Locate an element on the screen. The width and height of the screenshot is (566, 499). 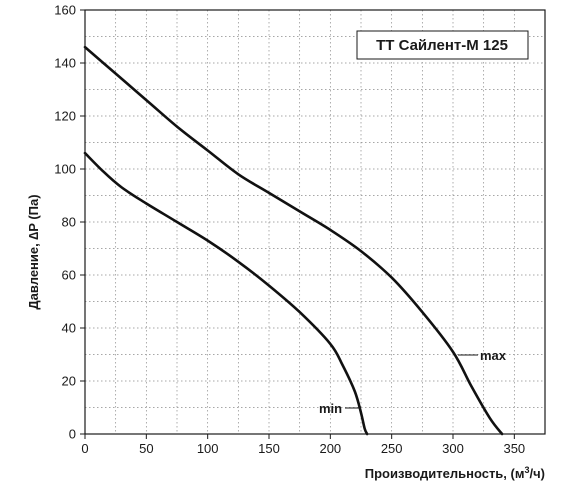
x-tick-label: 50 is located at coordinates (146, 448).